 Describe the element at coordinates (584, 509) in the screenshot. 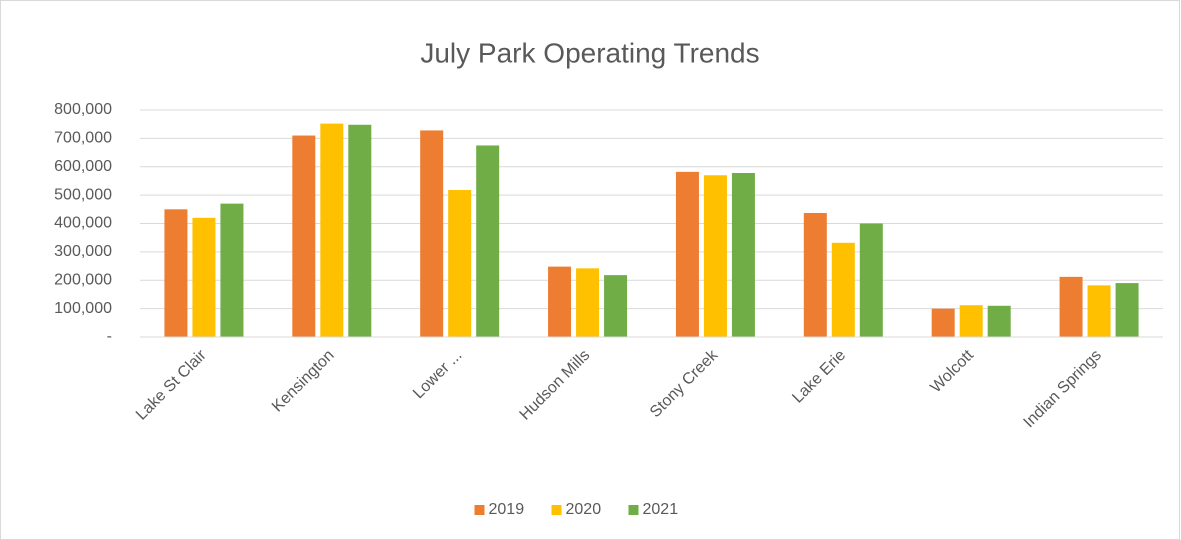

I see `legend-label: 2020` at that location.